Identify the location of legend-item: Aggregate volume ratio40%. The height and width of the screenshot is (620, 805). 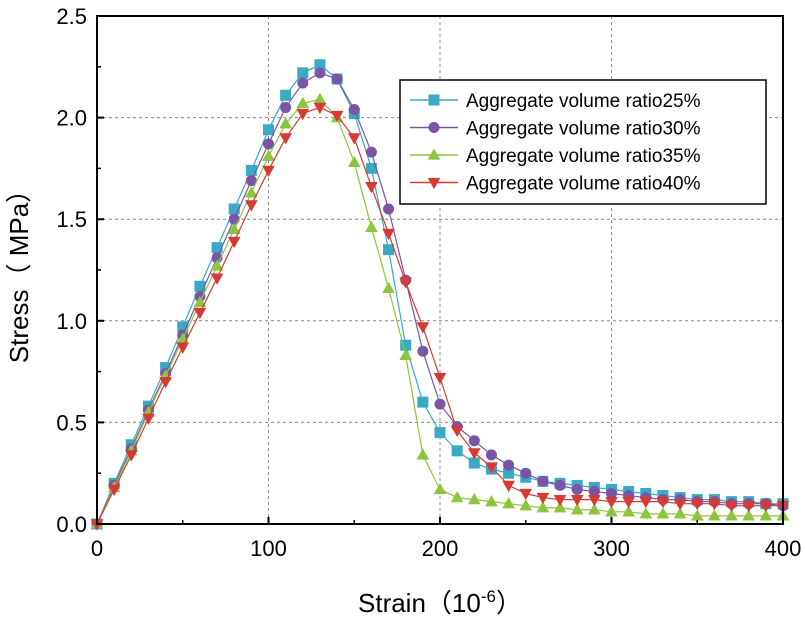
(555, 184).